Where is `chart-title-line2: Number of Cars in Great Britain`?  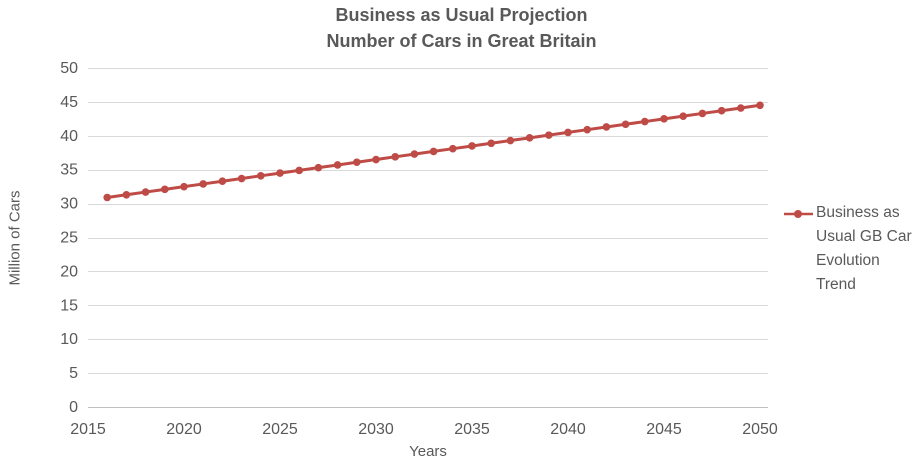
chart-title-line2: Number of Cars in Great Britain is located at coordinates (461, 41).